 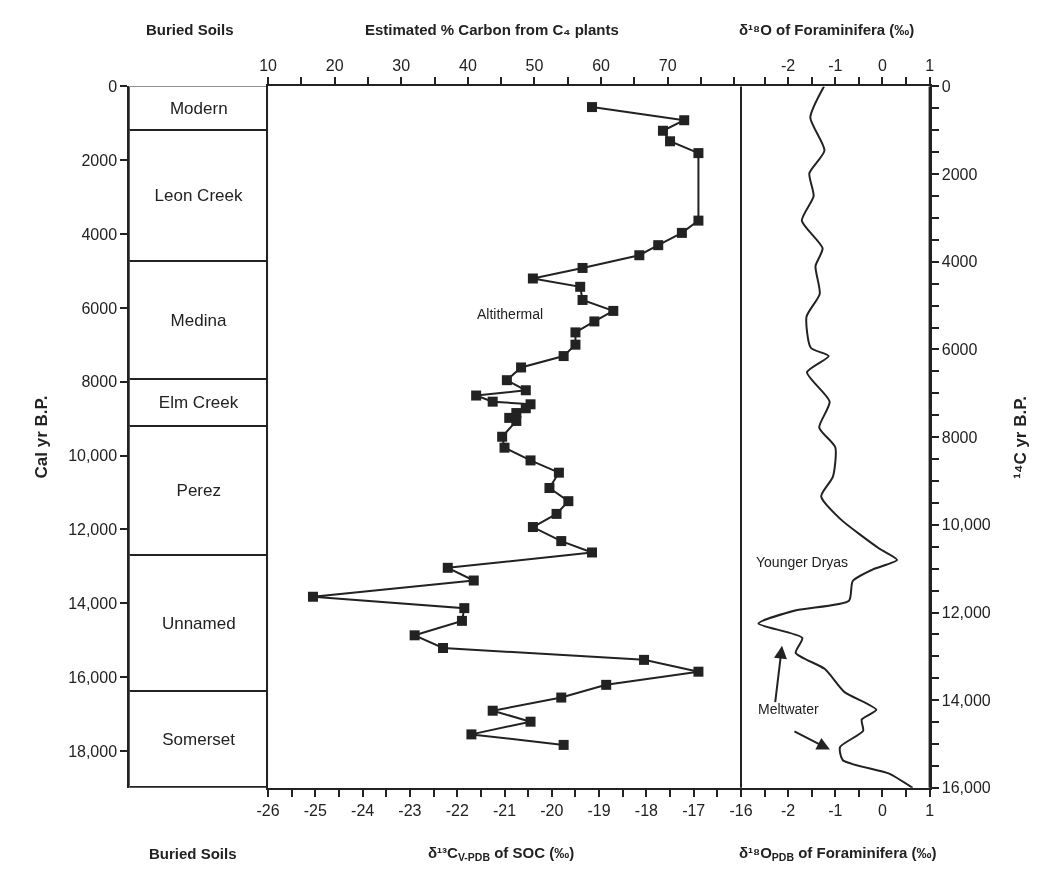 I want to click on y-tick-label: 18,000, so click(x=93, y=751).